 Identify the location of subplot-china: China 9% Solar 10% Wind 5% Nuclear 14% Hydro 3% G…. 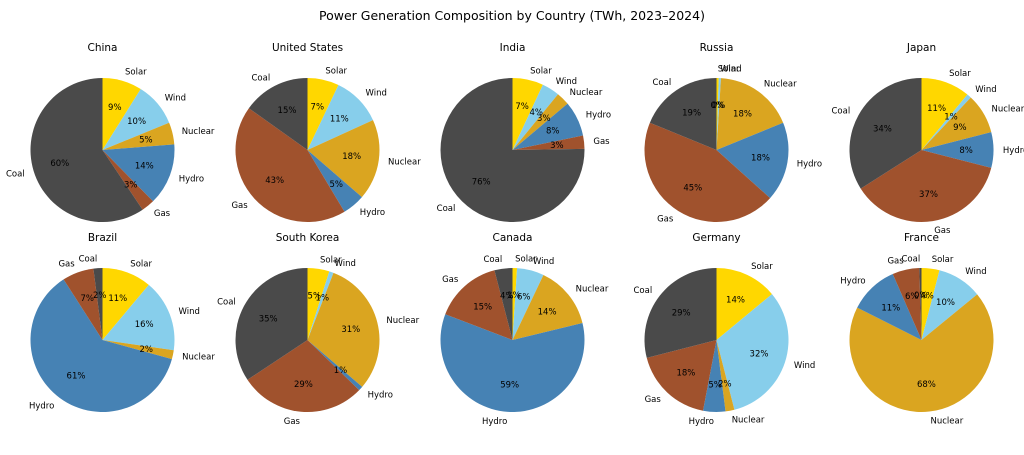
(107, 131).